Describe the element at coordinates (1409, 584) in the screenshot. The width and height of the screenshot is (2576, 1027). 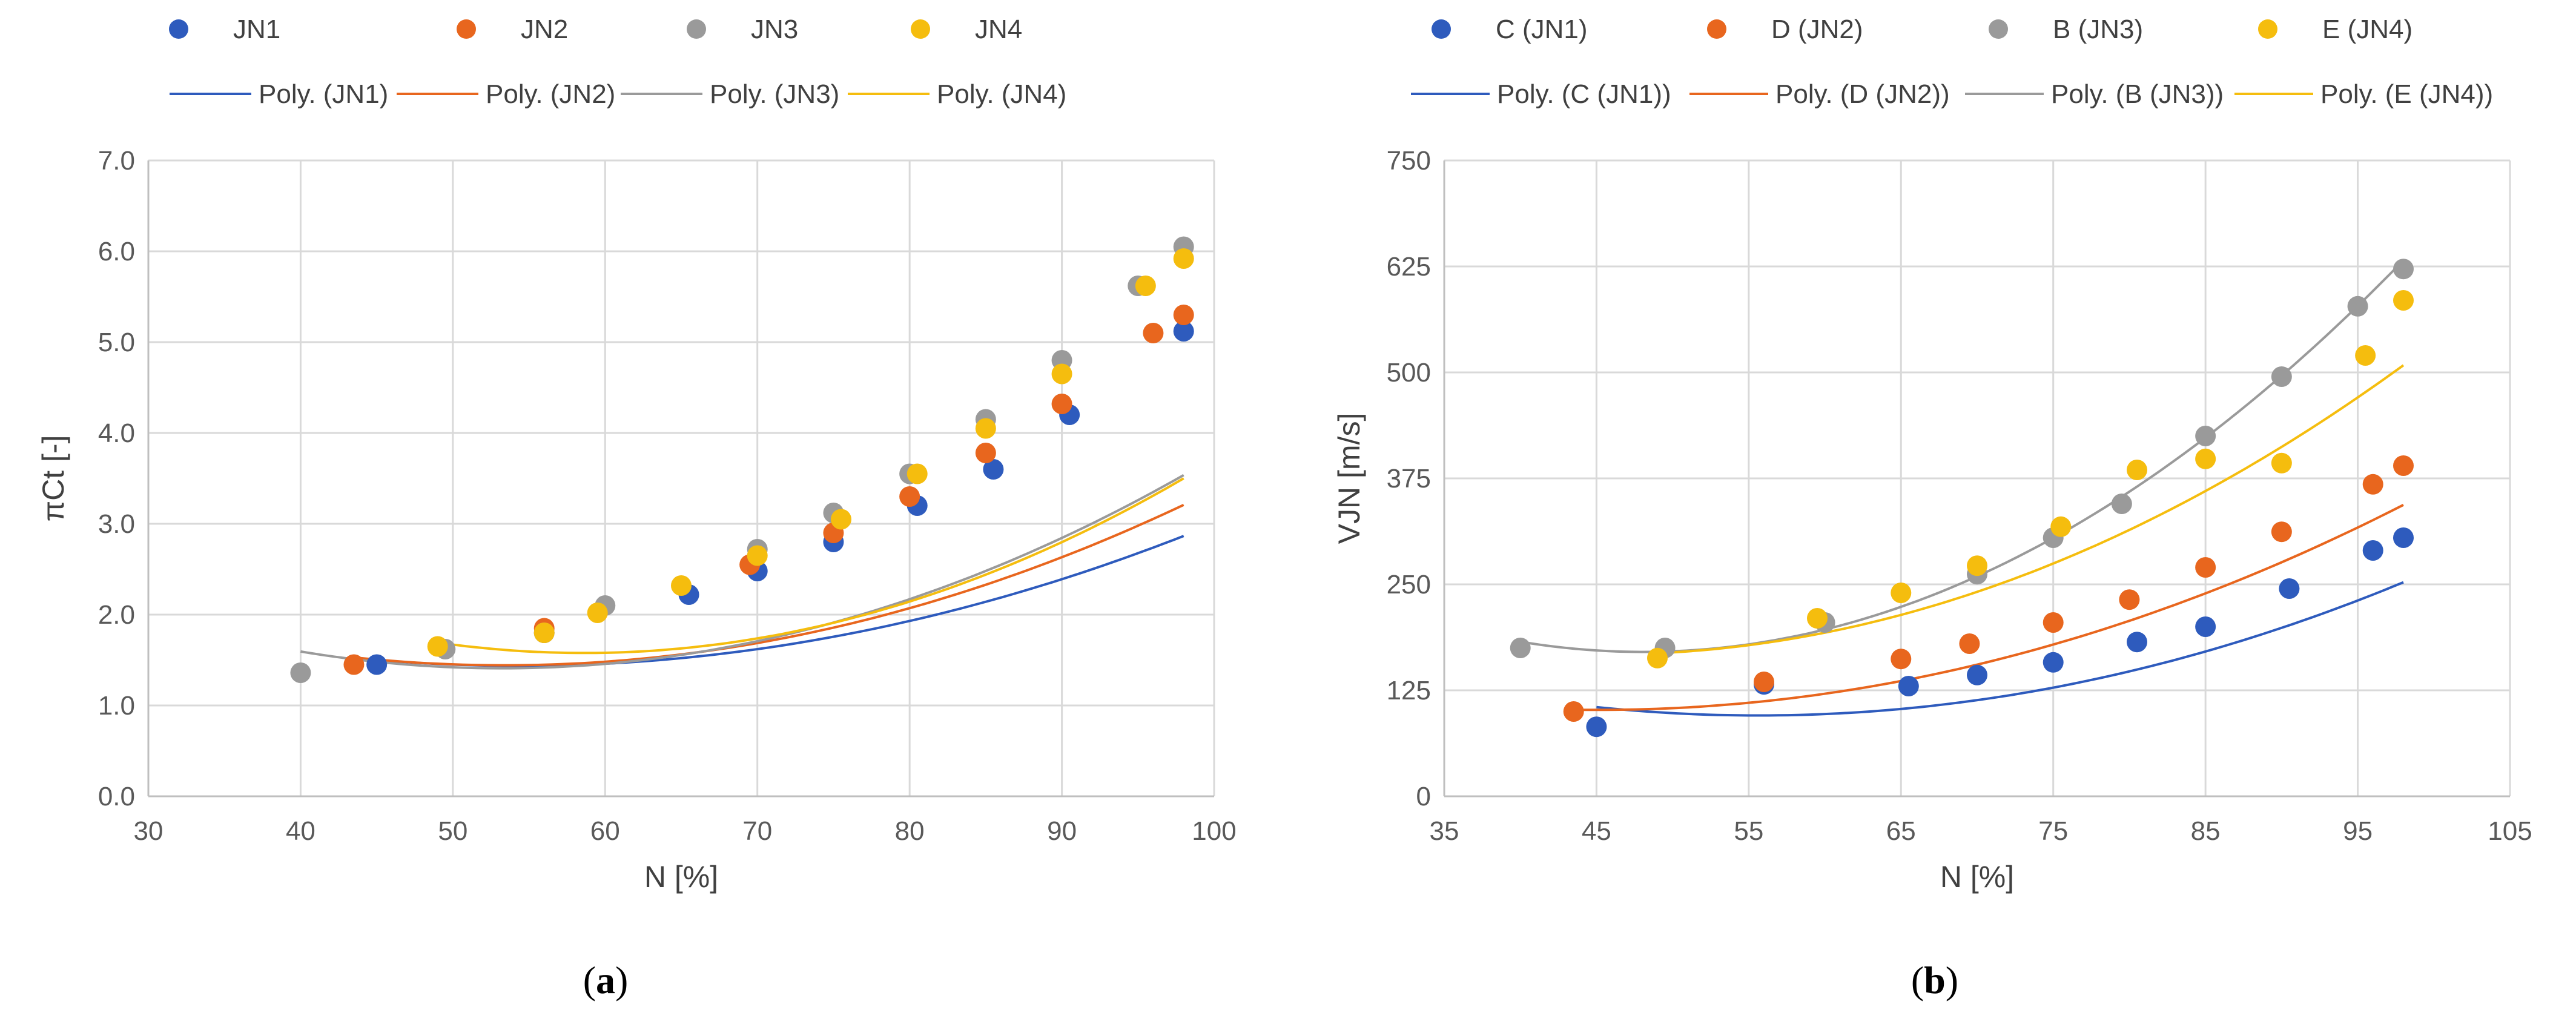
I see `y-tick-label: 250` at that location.